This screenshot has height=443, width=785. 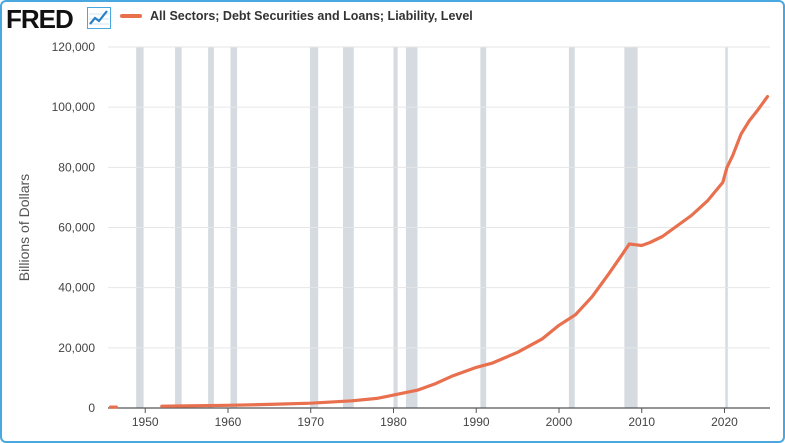 I want to click on fred-chart-icon, so click(x=99, y=18).